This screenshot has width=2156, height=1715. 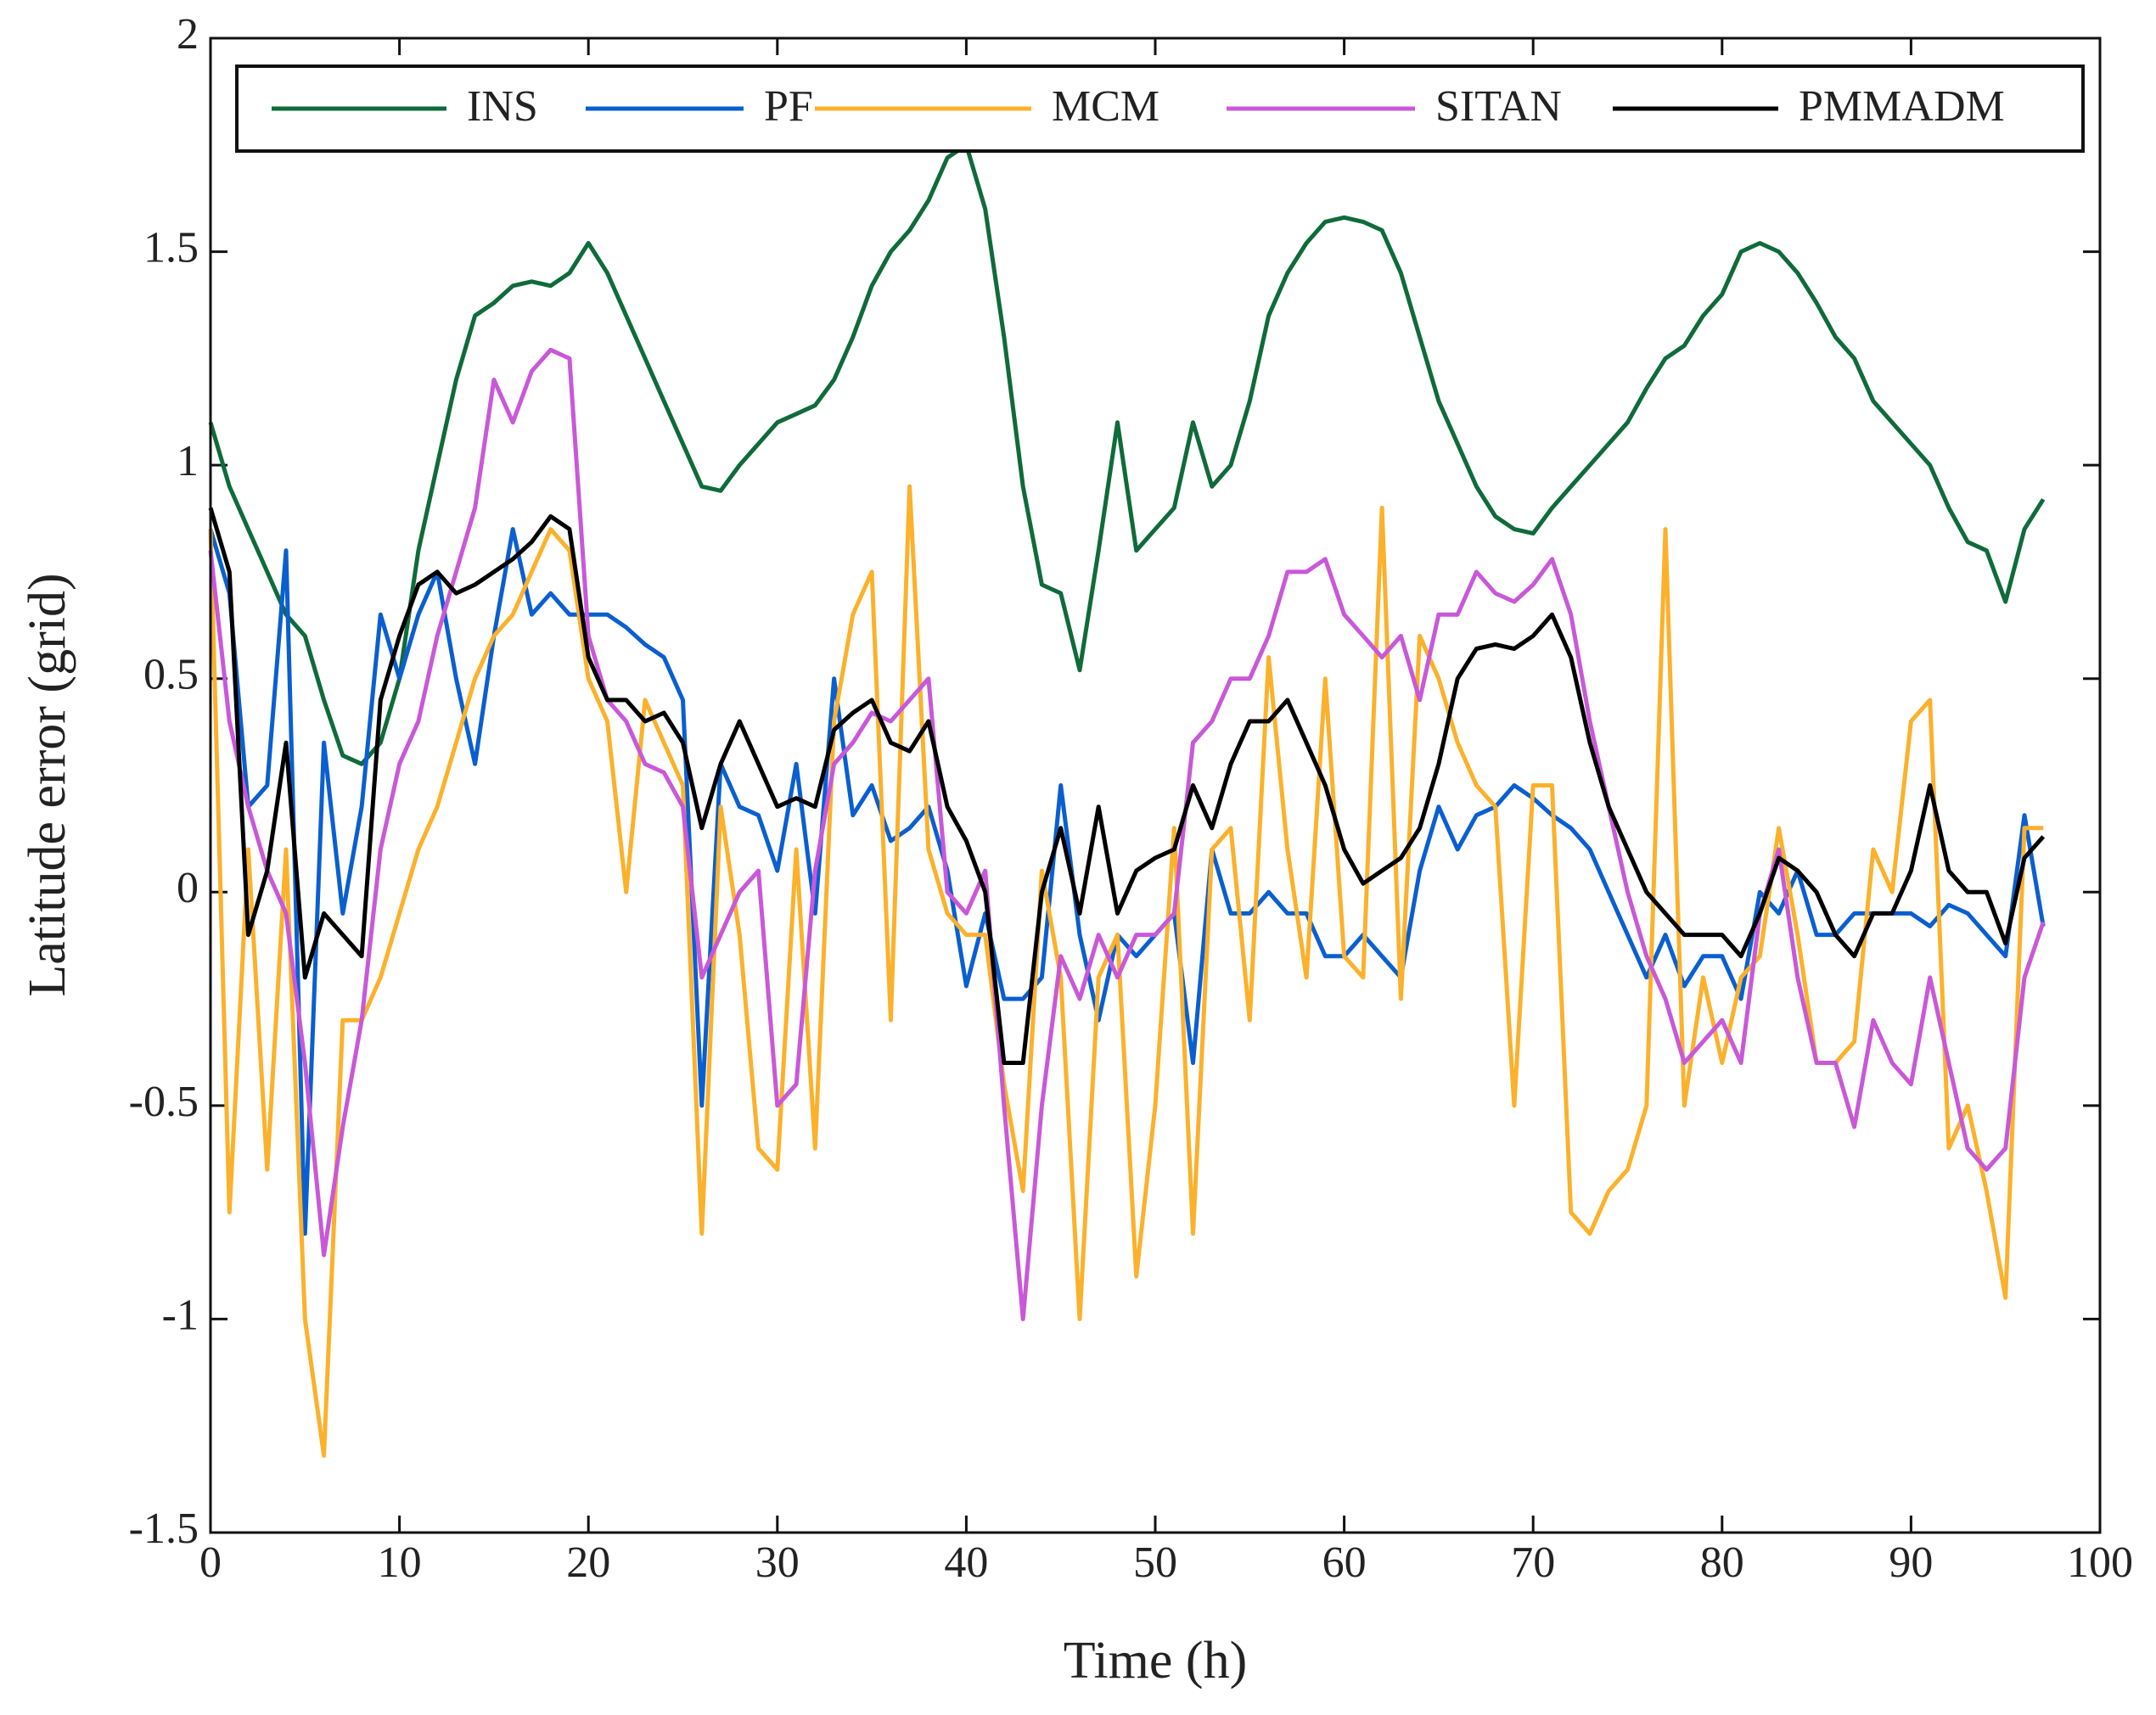 What do you see at coordinates (1722, 1562) in the screenshot?
I see `x-tick-label: 80` at bounding box center [1722, 1562].